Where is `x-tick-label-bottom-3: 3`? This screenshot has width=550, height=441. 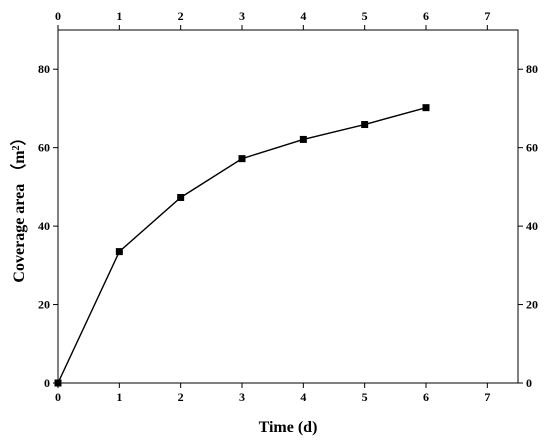
x-tick-label-bottom-3: 3 is located at coordinates (242, 397).